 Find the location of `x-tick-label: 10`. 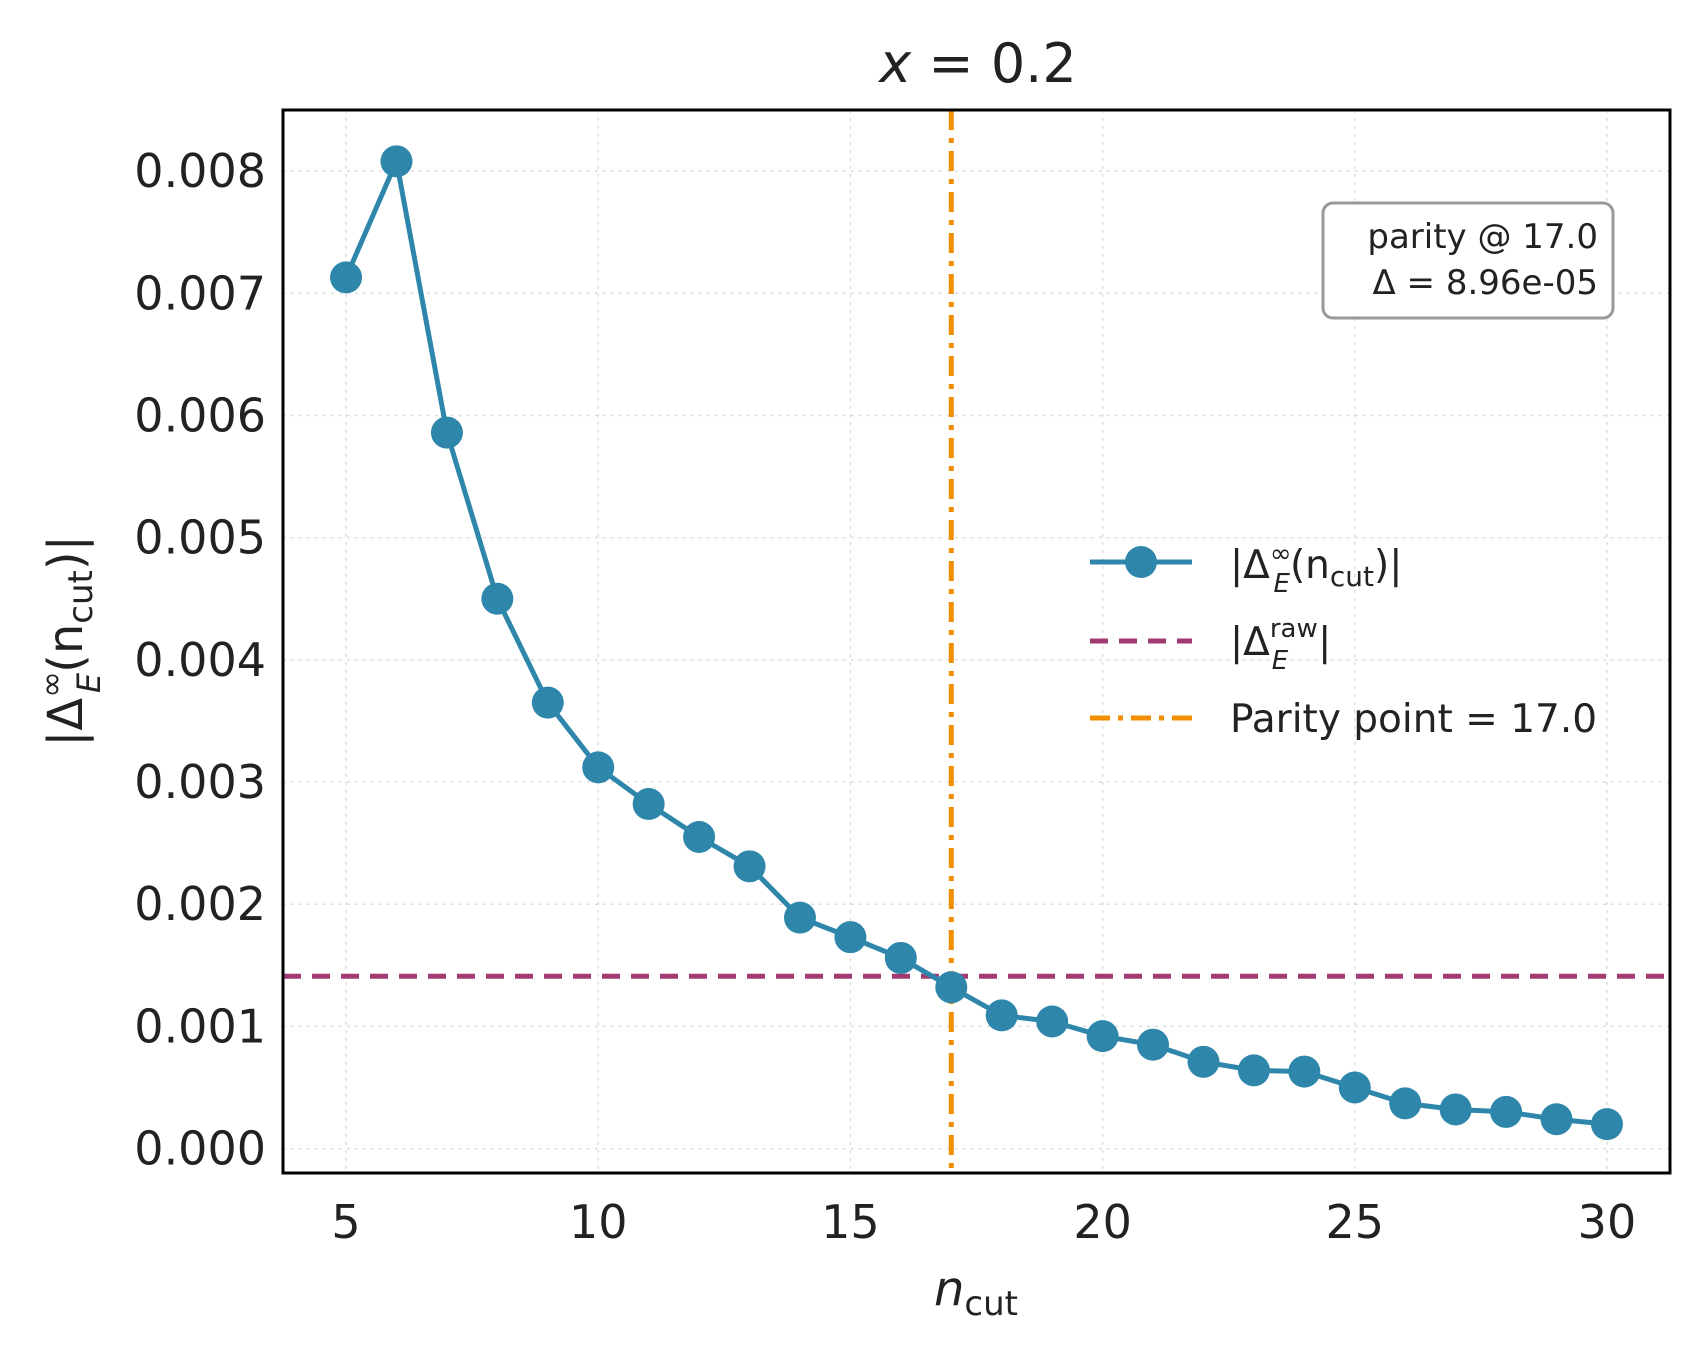

x-tick-label: 10 is located at coordinates (598, 1222).